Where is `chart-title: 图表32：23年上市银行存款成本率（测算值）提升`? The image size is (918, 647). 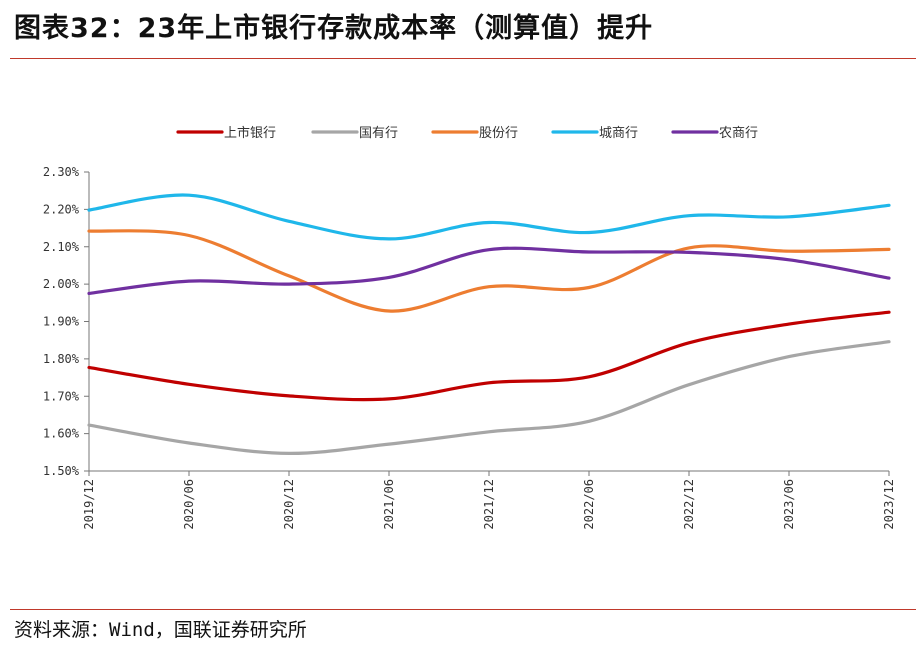
chart-title: 图表32：23年上市银行存款成本率（测算值）提升 is located at coordinates (334, 28).